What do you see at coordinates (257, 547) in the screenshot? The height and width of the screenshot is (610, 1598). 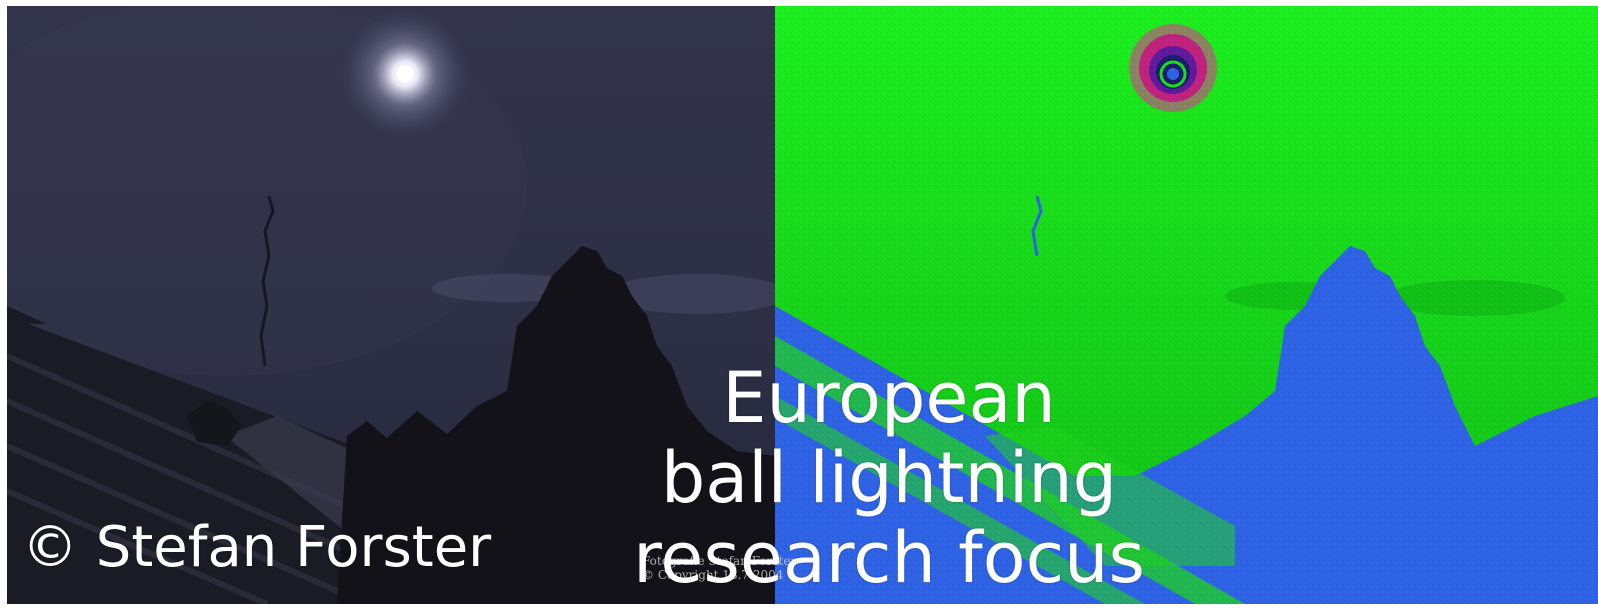 I see `copyright-caption: © Stefan Forster` at bounding box center [257, 547].